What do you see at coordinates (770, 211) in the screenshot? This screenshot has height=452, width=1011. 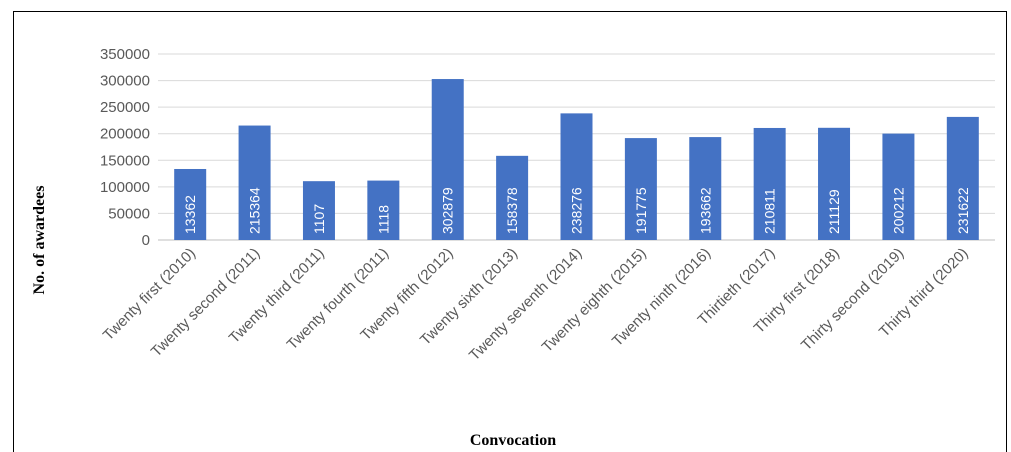 I see `bar-data-label: 210811` at bounding box center [770, 211].